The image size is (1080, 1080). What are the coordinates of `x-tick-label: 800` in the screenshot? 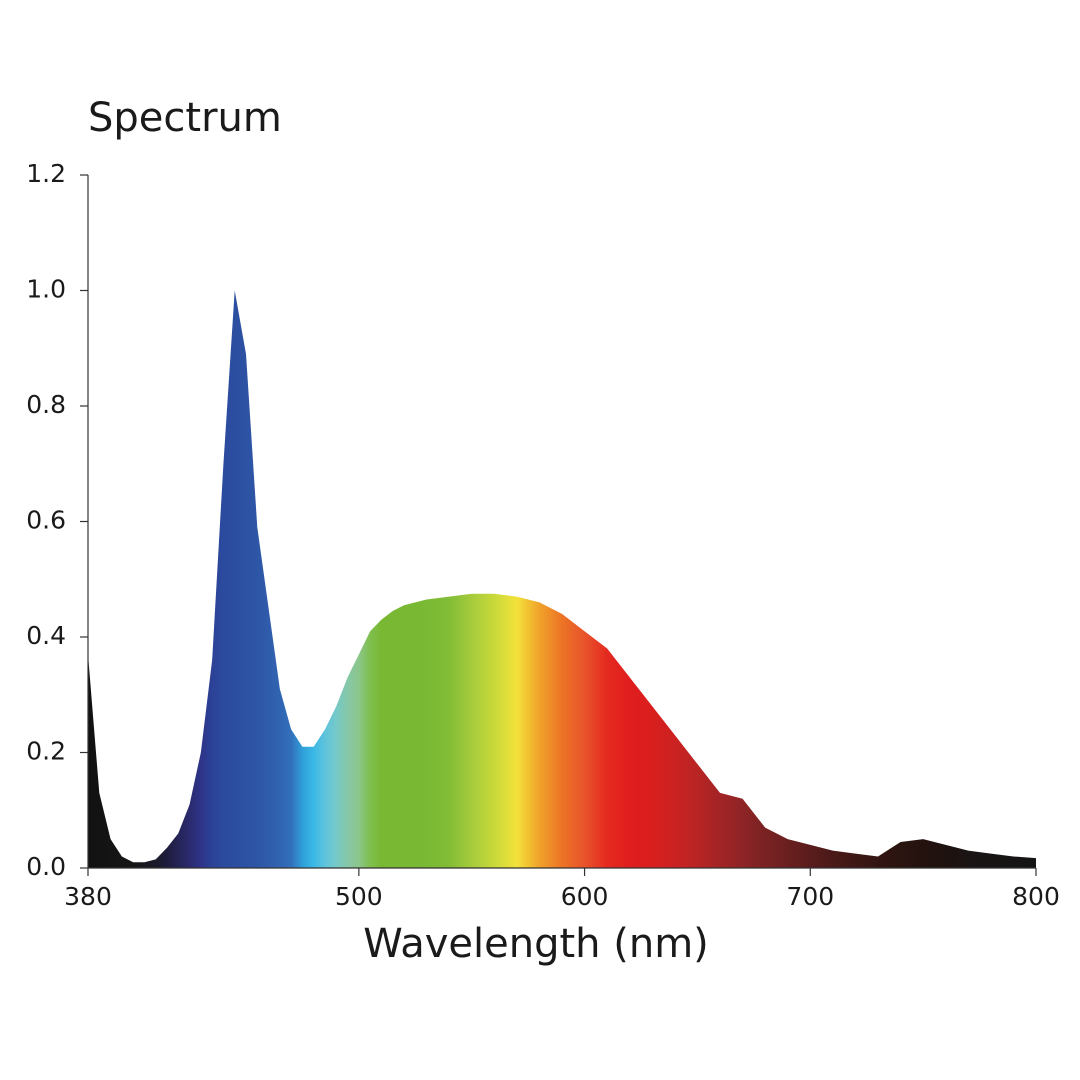 It's located at (1036, 896).